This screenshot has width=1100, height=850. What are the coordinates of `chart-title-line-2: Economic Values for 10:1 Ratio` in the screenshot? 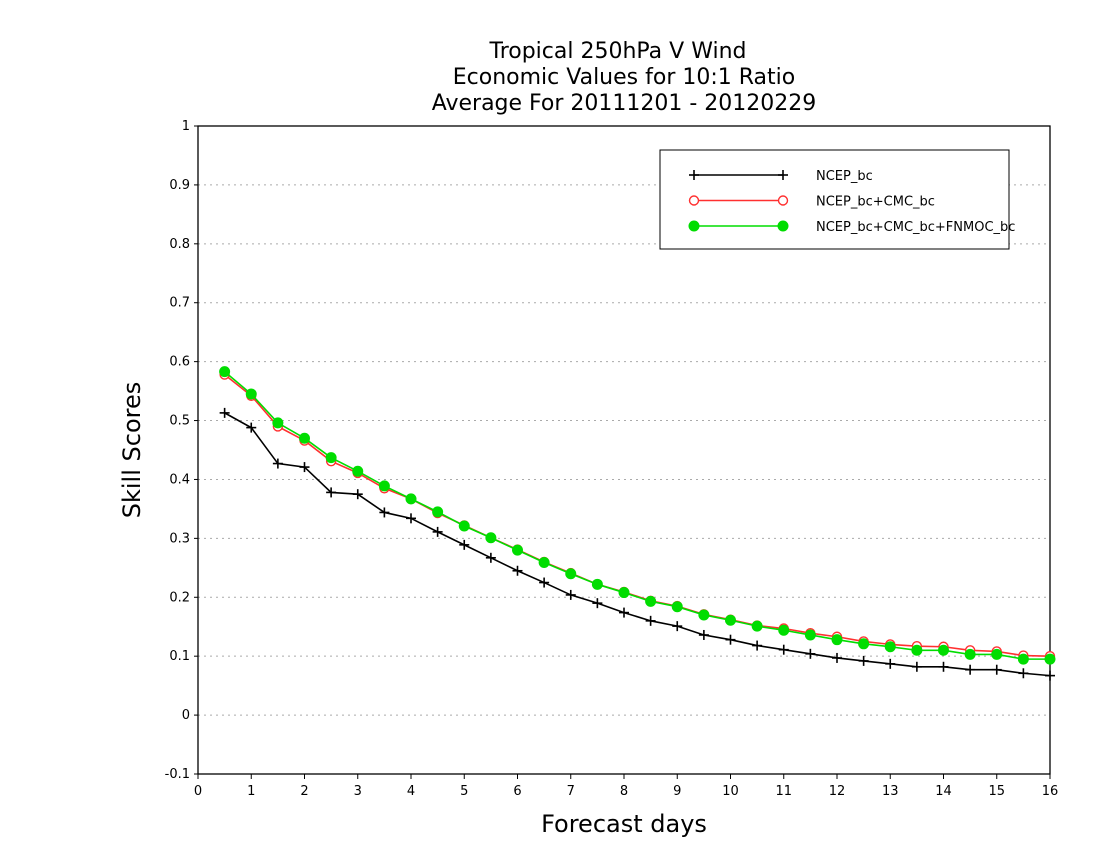 It's located at (624, 77).